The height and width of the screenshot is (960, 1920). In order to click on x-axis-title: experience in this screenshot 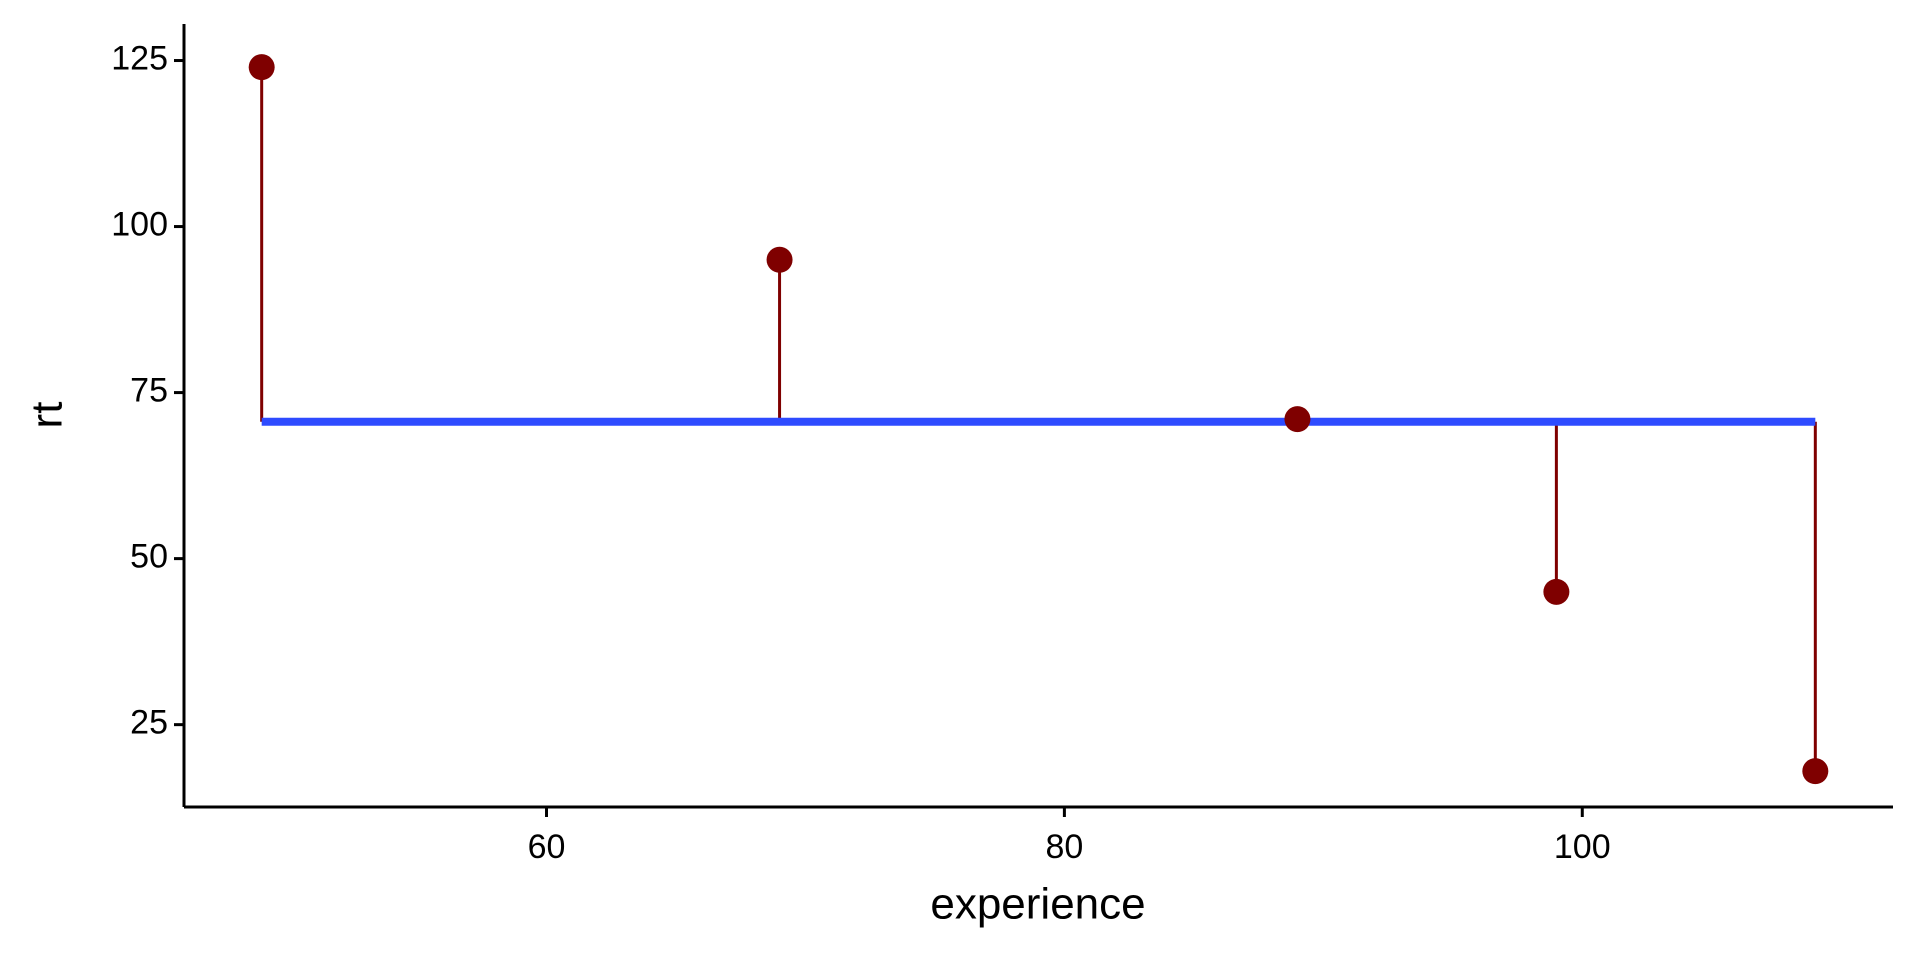, I will do `click(1037, 904)`.